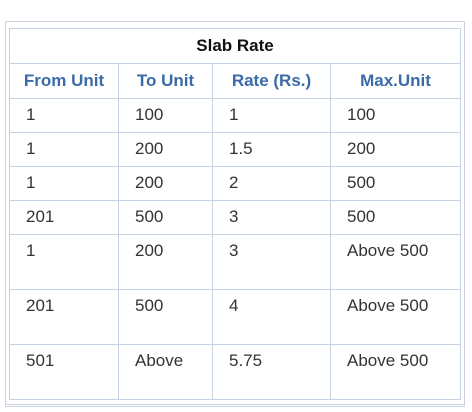  What do you see at coordinates (271, 317) in the screenshot?
I see `cell-rate: 4` at bounding box center [271, 317].